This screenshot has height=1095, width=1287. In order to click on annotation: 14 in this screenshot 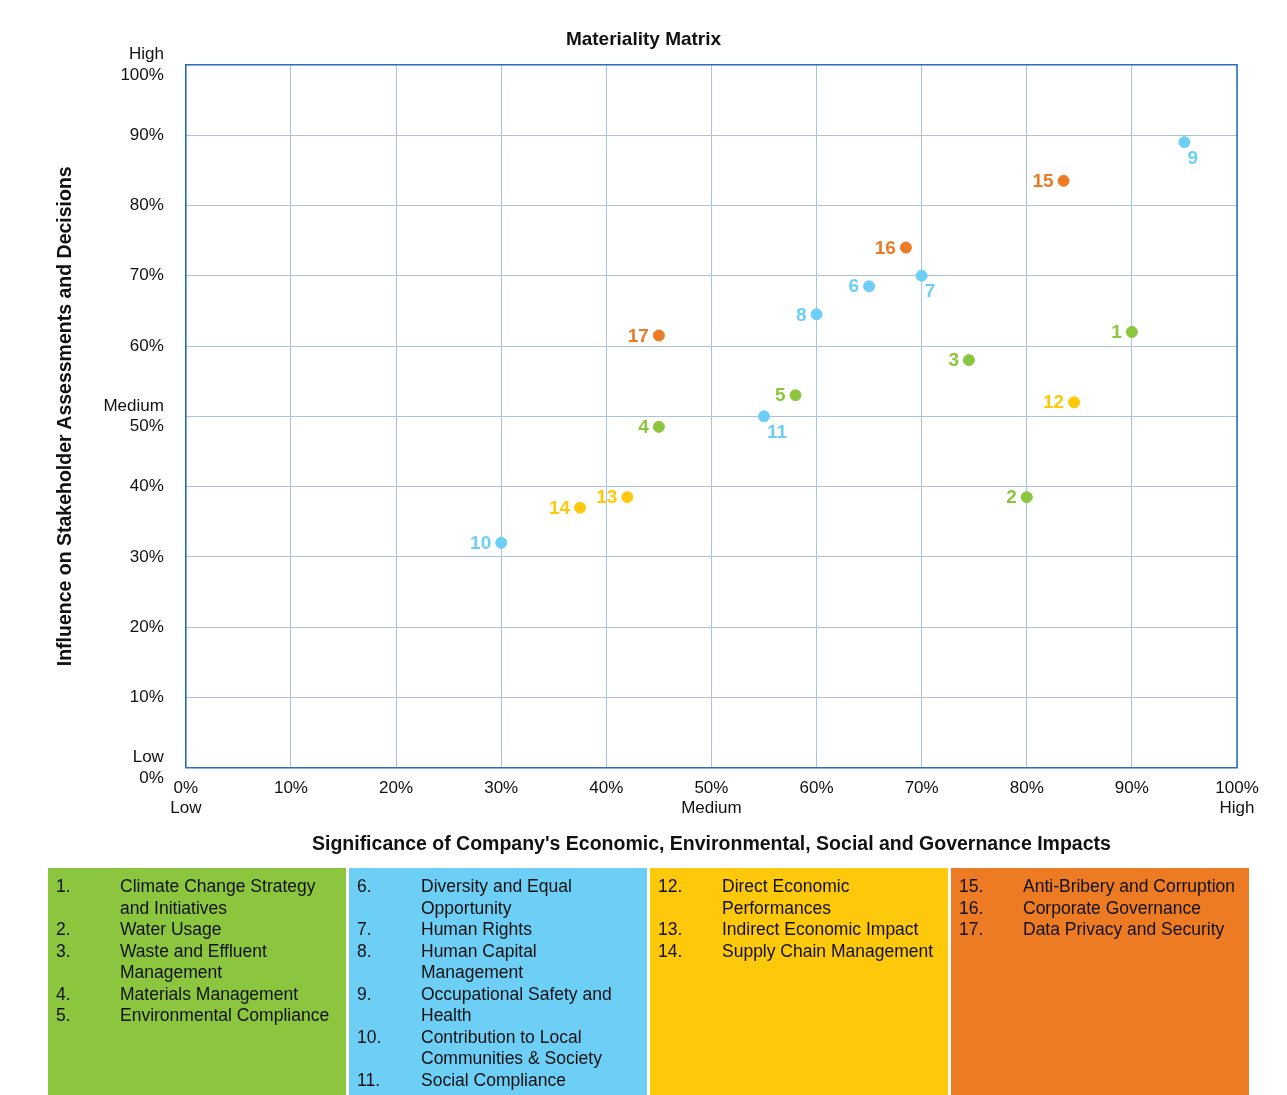, I will do `click(559, 507)`.